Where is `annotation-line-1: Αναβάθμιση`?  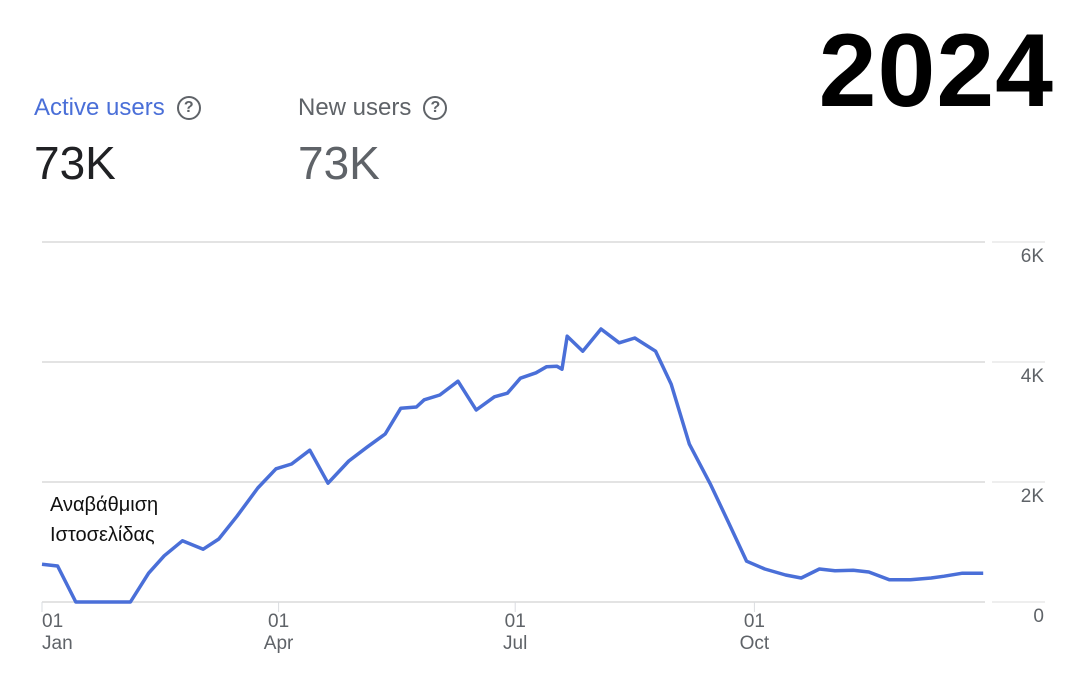
annotation-line-1: Αναβάθμιση is located at coordinates (104, 505).